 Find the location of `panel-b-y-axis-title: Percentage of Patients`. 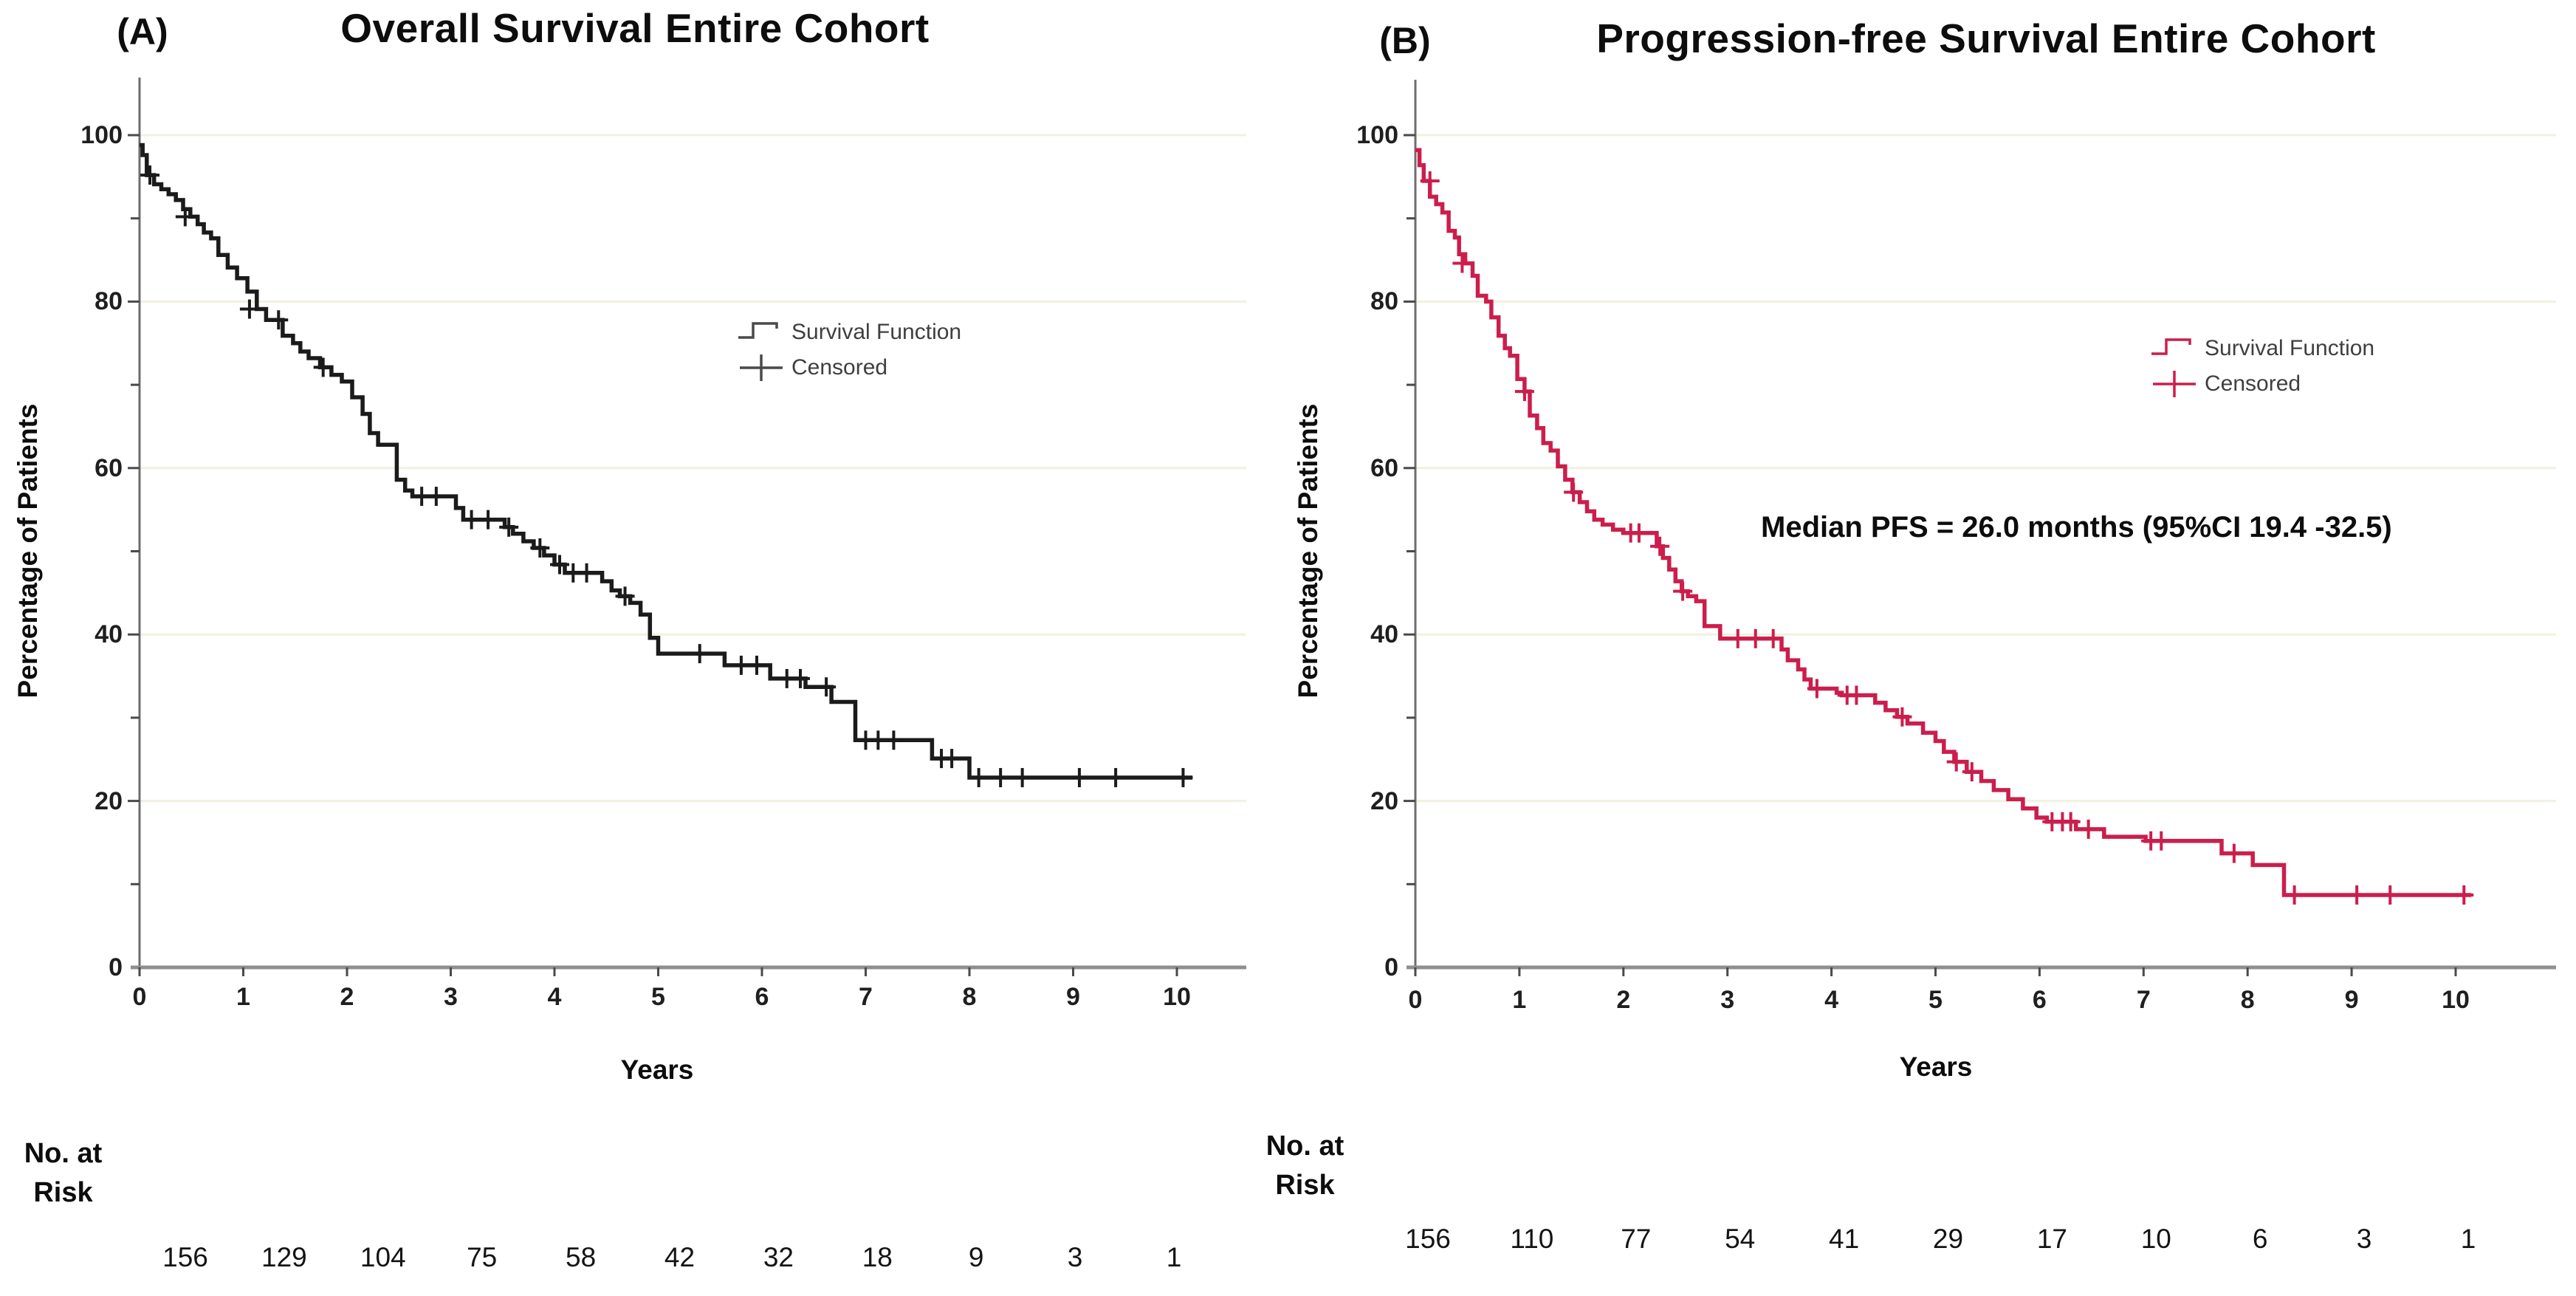

panel-b-y-axis-title: Percentage of Patients is located at coordinates (1308, 551).